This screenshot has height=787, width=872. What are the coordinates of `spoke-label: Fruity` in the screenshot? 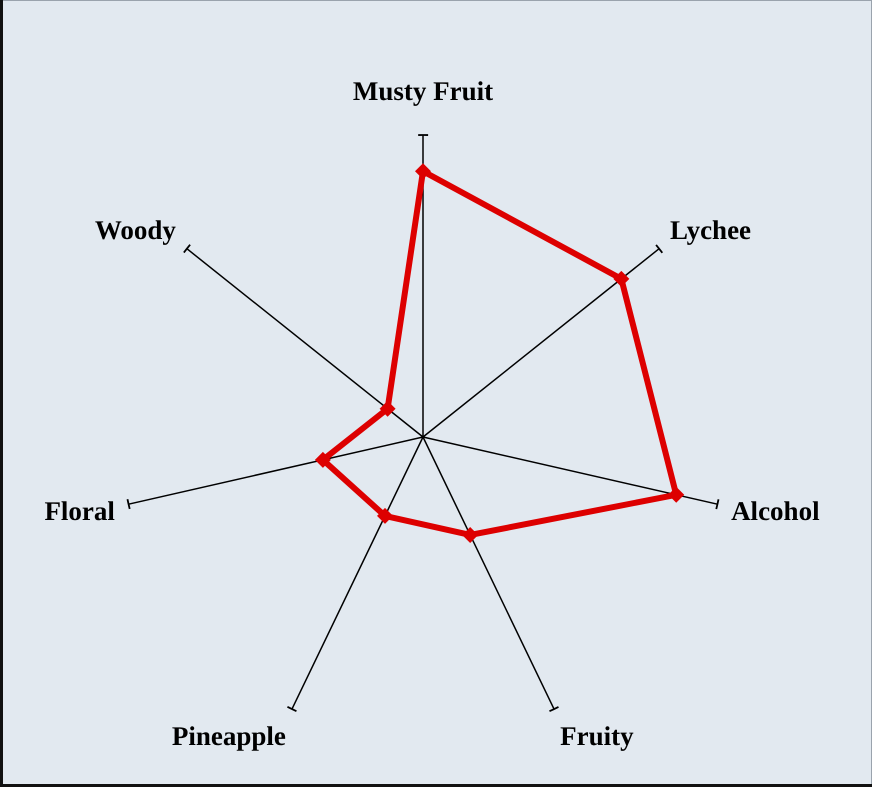 It's located at (597, 736).